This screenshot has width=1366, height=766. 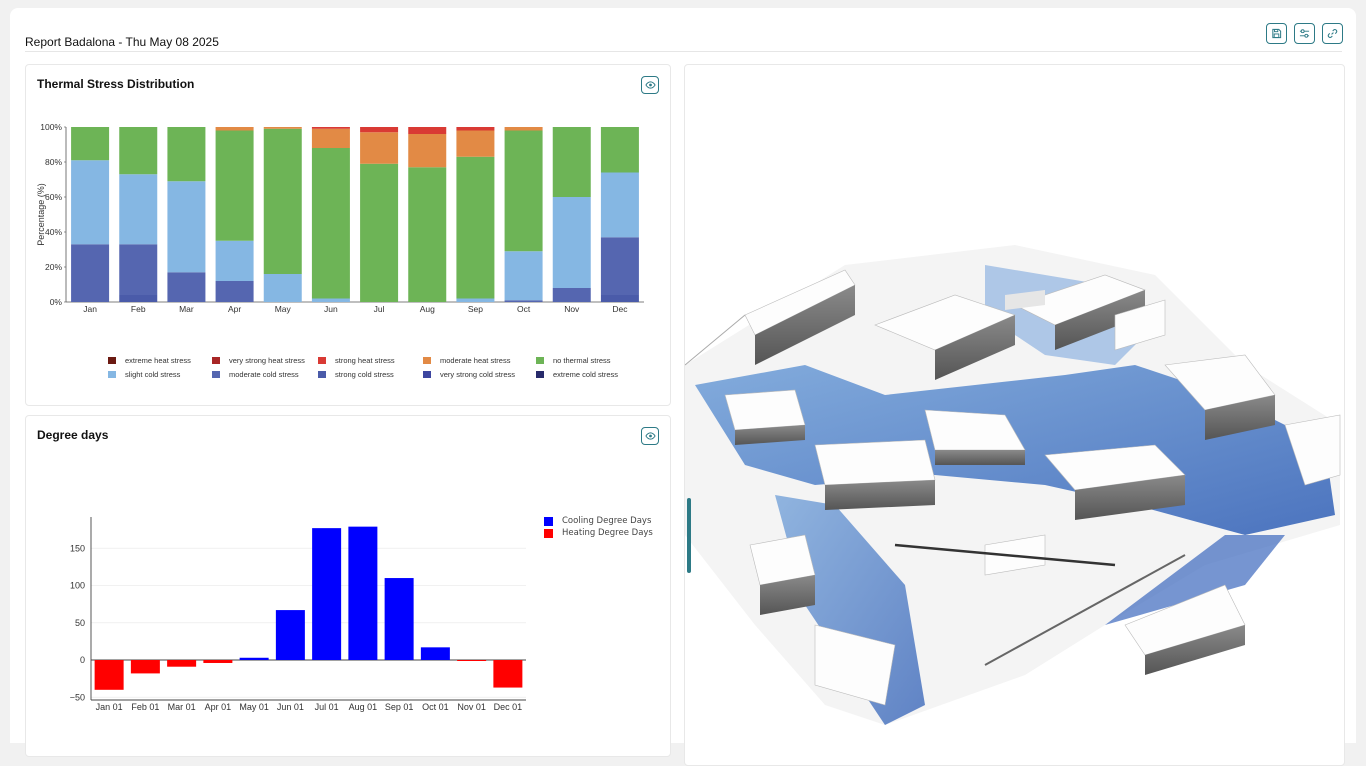 I want to click on x-tick-label: Sep, so click(x=475, y=309).